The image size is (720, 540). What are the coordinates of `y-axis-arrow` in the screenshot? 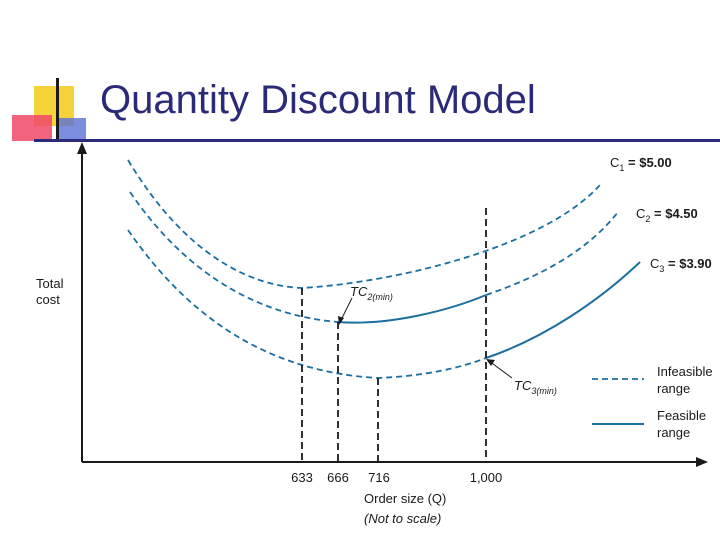 It's located at (82, 148).